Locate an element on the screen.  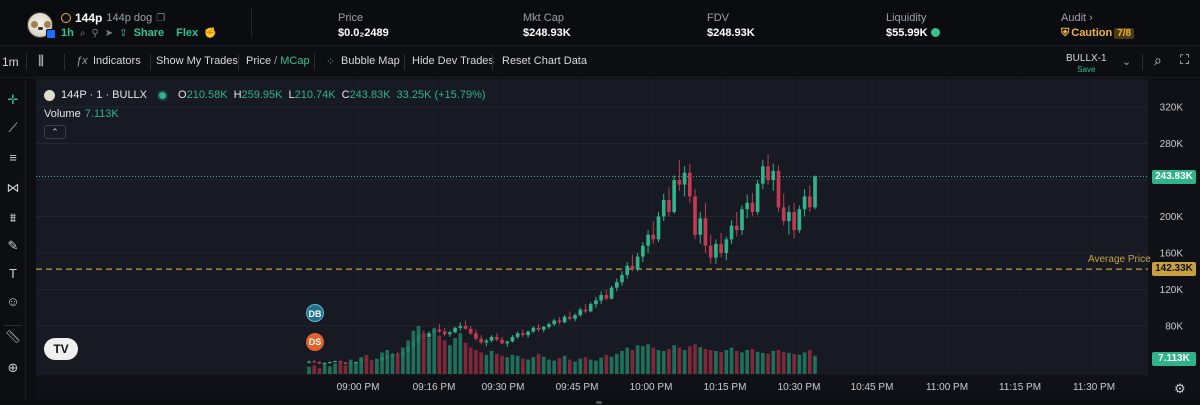
stat-liquidity-label: Liquidity is located at coordinates (906, 18).